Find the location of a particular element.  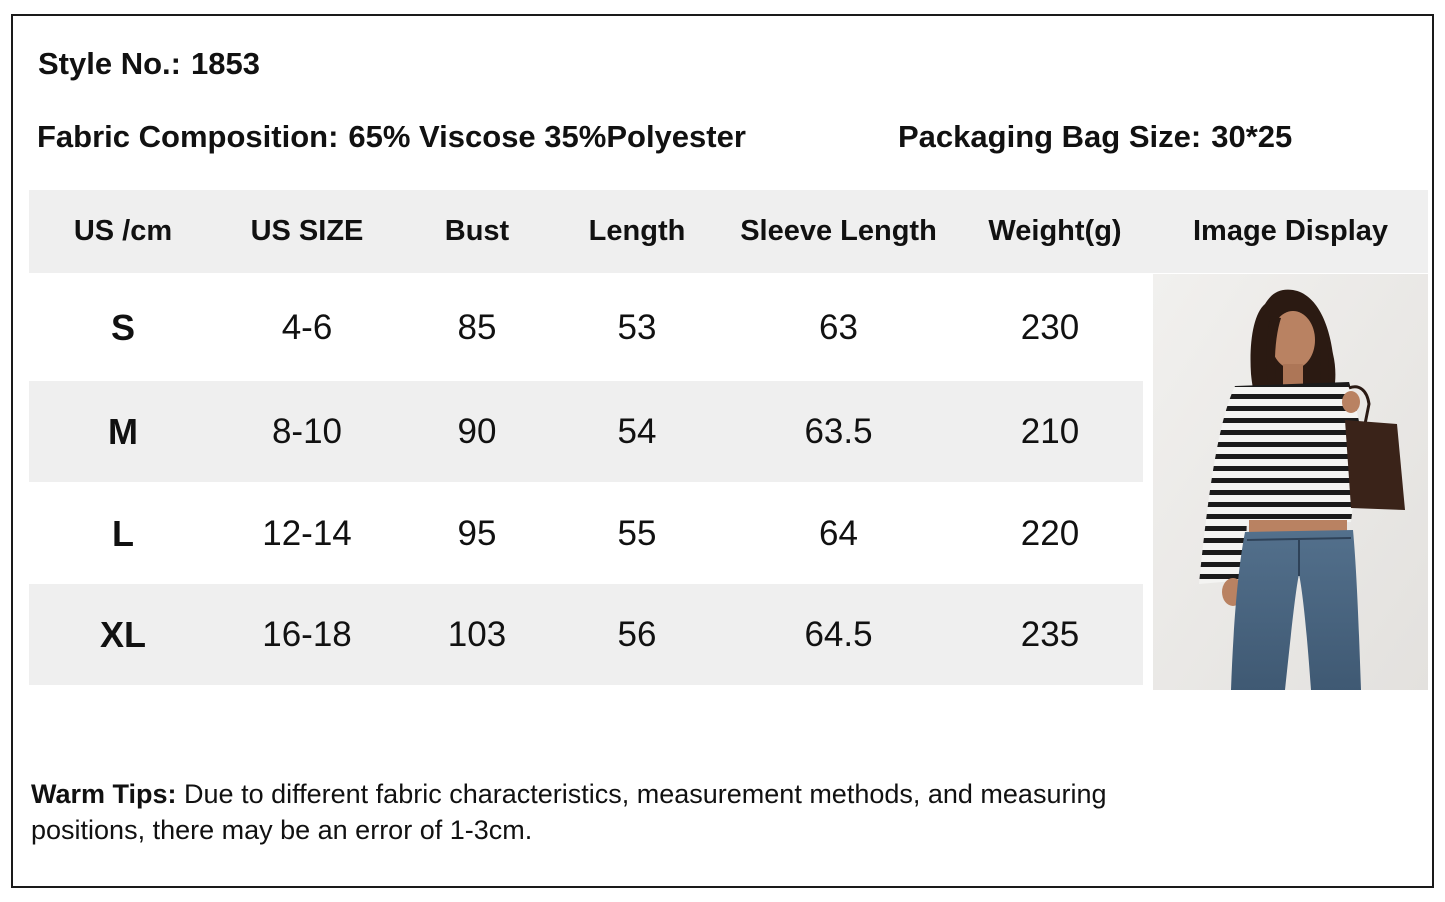

header-length: Length is located at coordinates (637, 231).